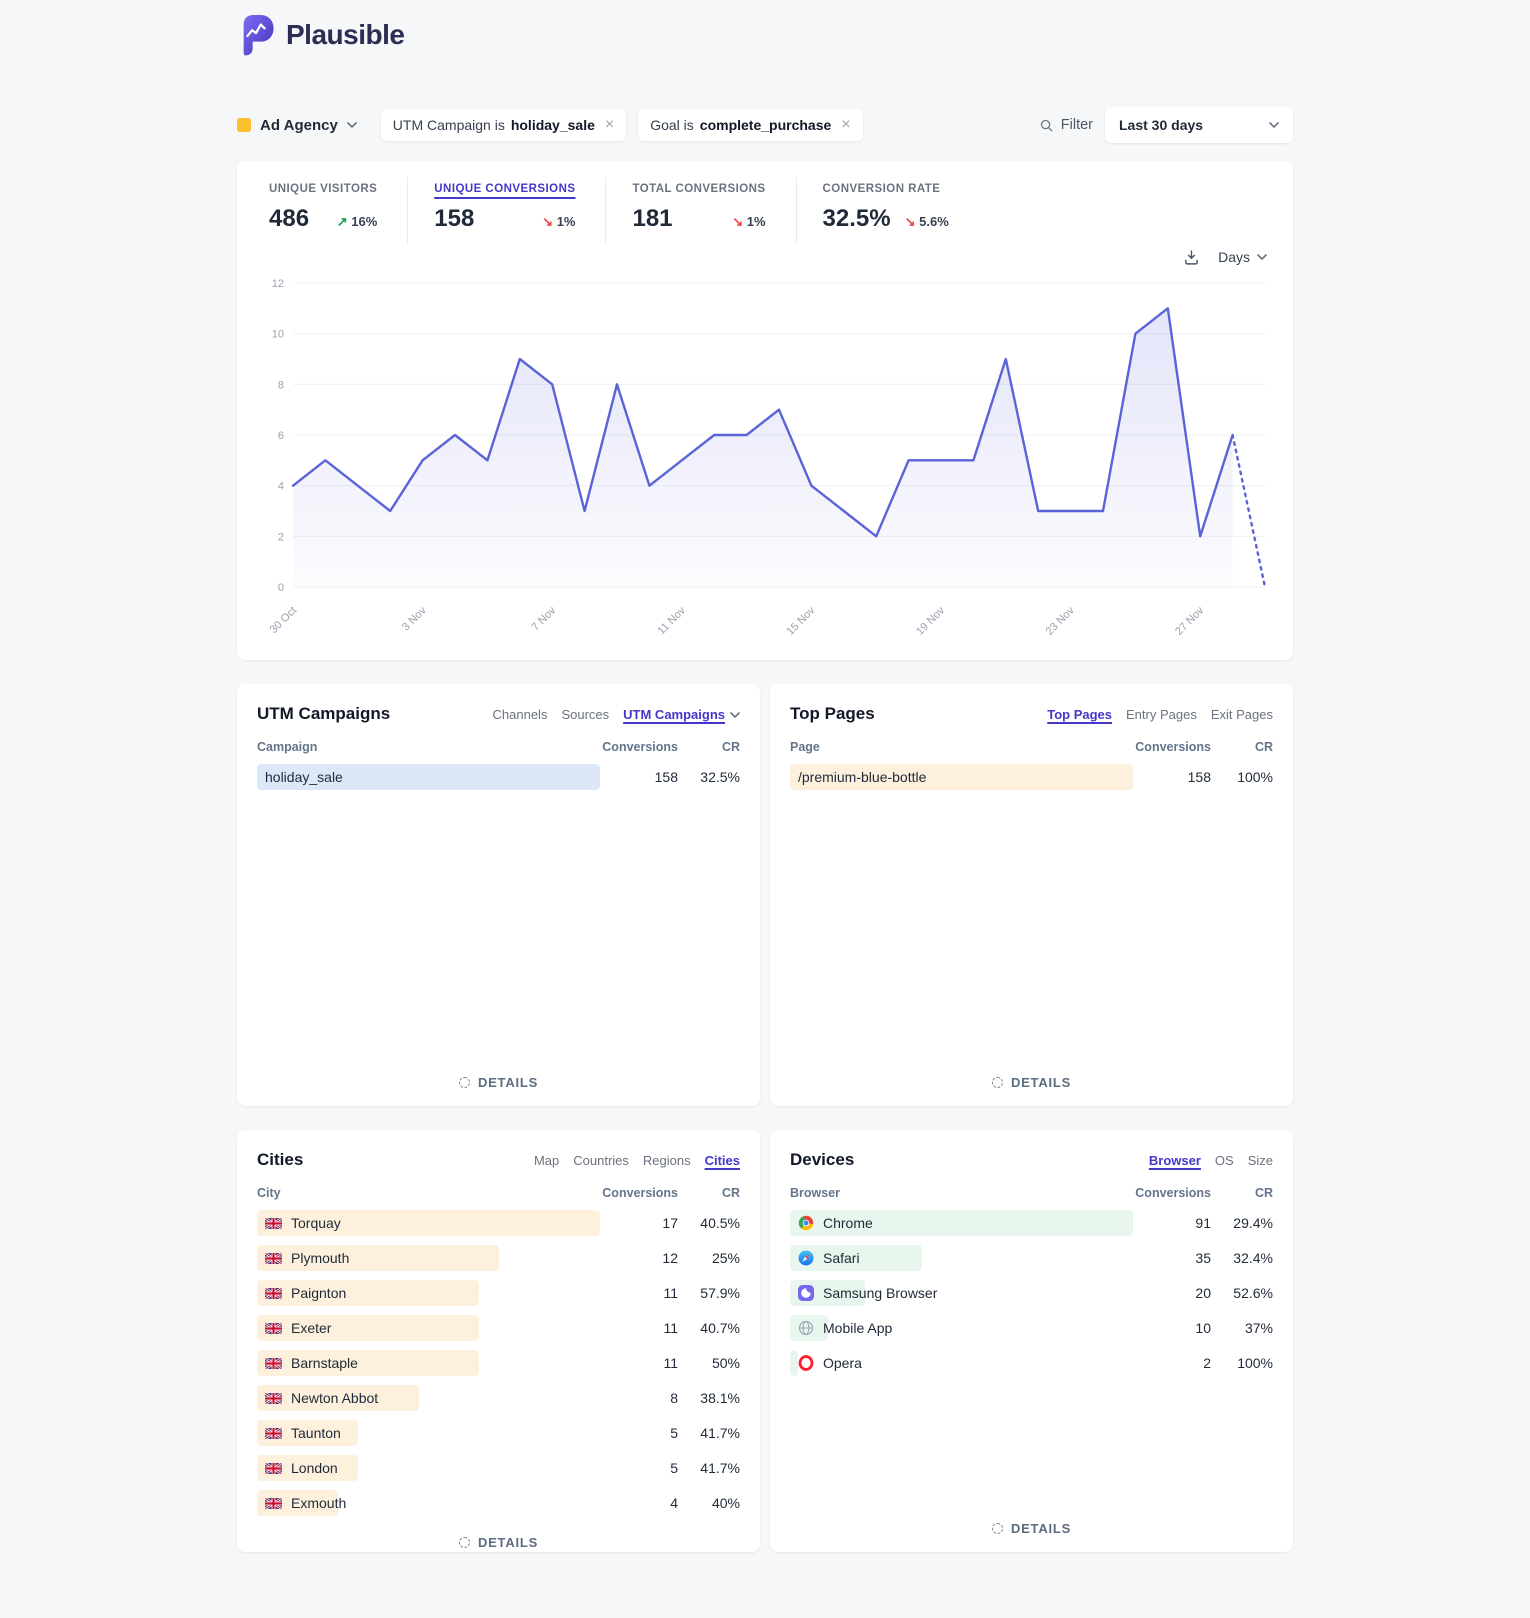 The width and height of the screenshot is (1530, 1618). What do you see at coordinates (278, 335) in the screenshot?
I see `svg-text: 10` at bounding box center [278, 335].